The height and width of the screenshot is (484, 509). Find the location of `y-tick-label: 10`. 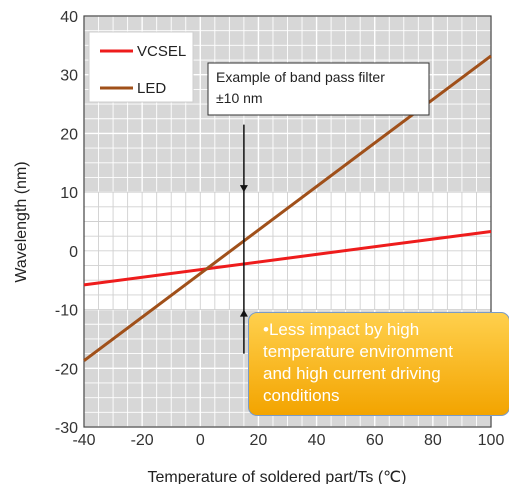

y-tick-label: 10 is located at coordinates (69, 193).